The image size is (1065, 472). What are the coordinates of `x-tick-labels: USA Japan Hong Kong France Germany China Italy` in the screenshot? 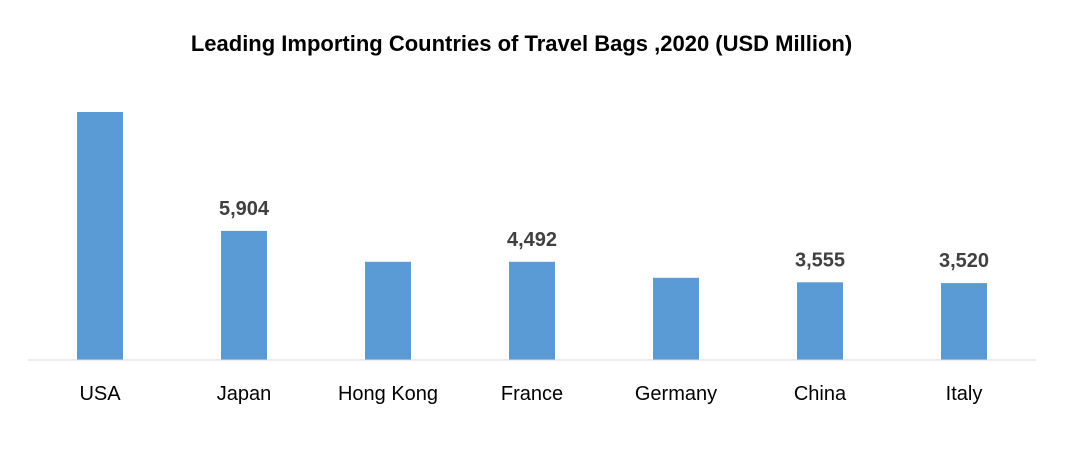 It's located at (530, 394).